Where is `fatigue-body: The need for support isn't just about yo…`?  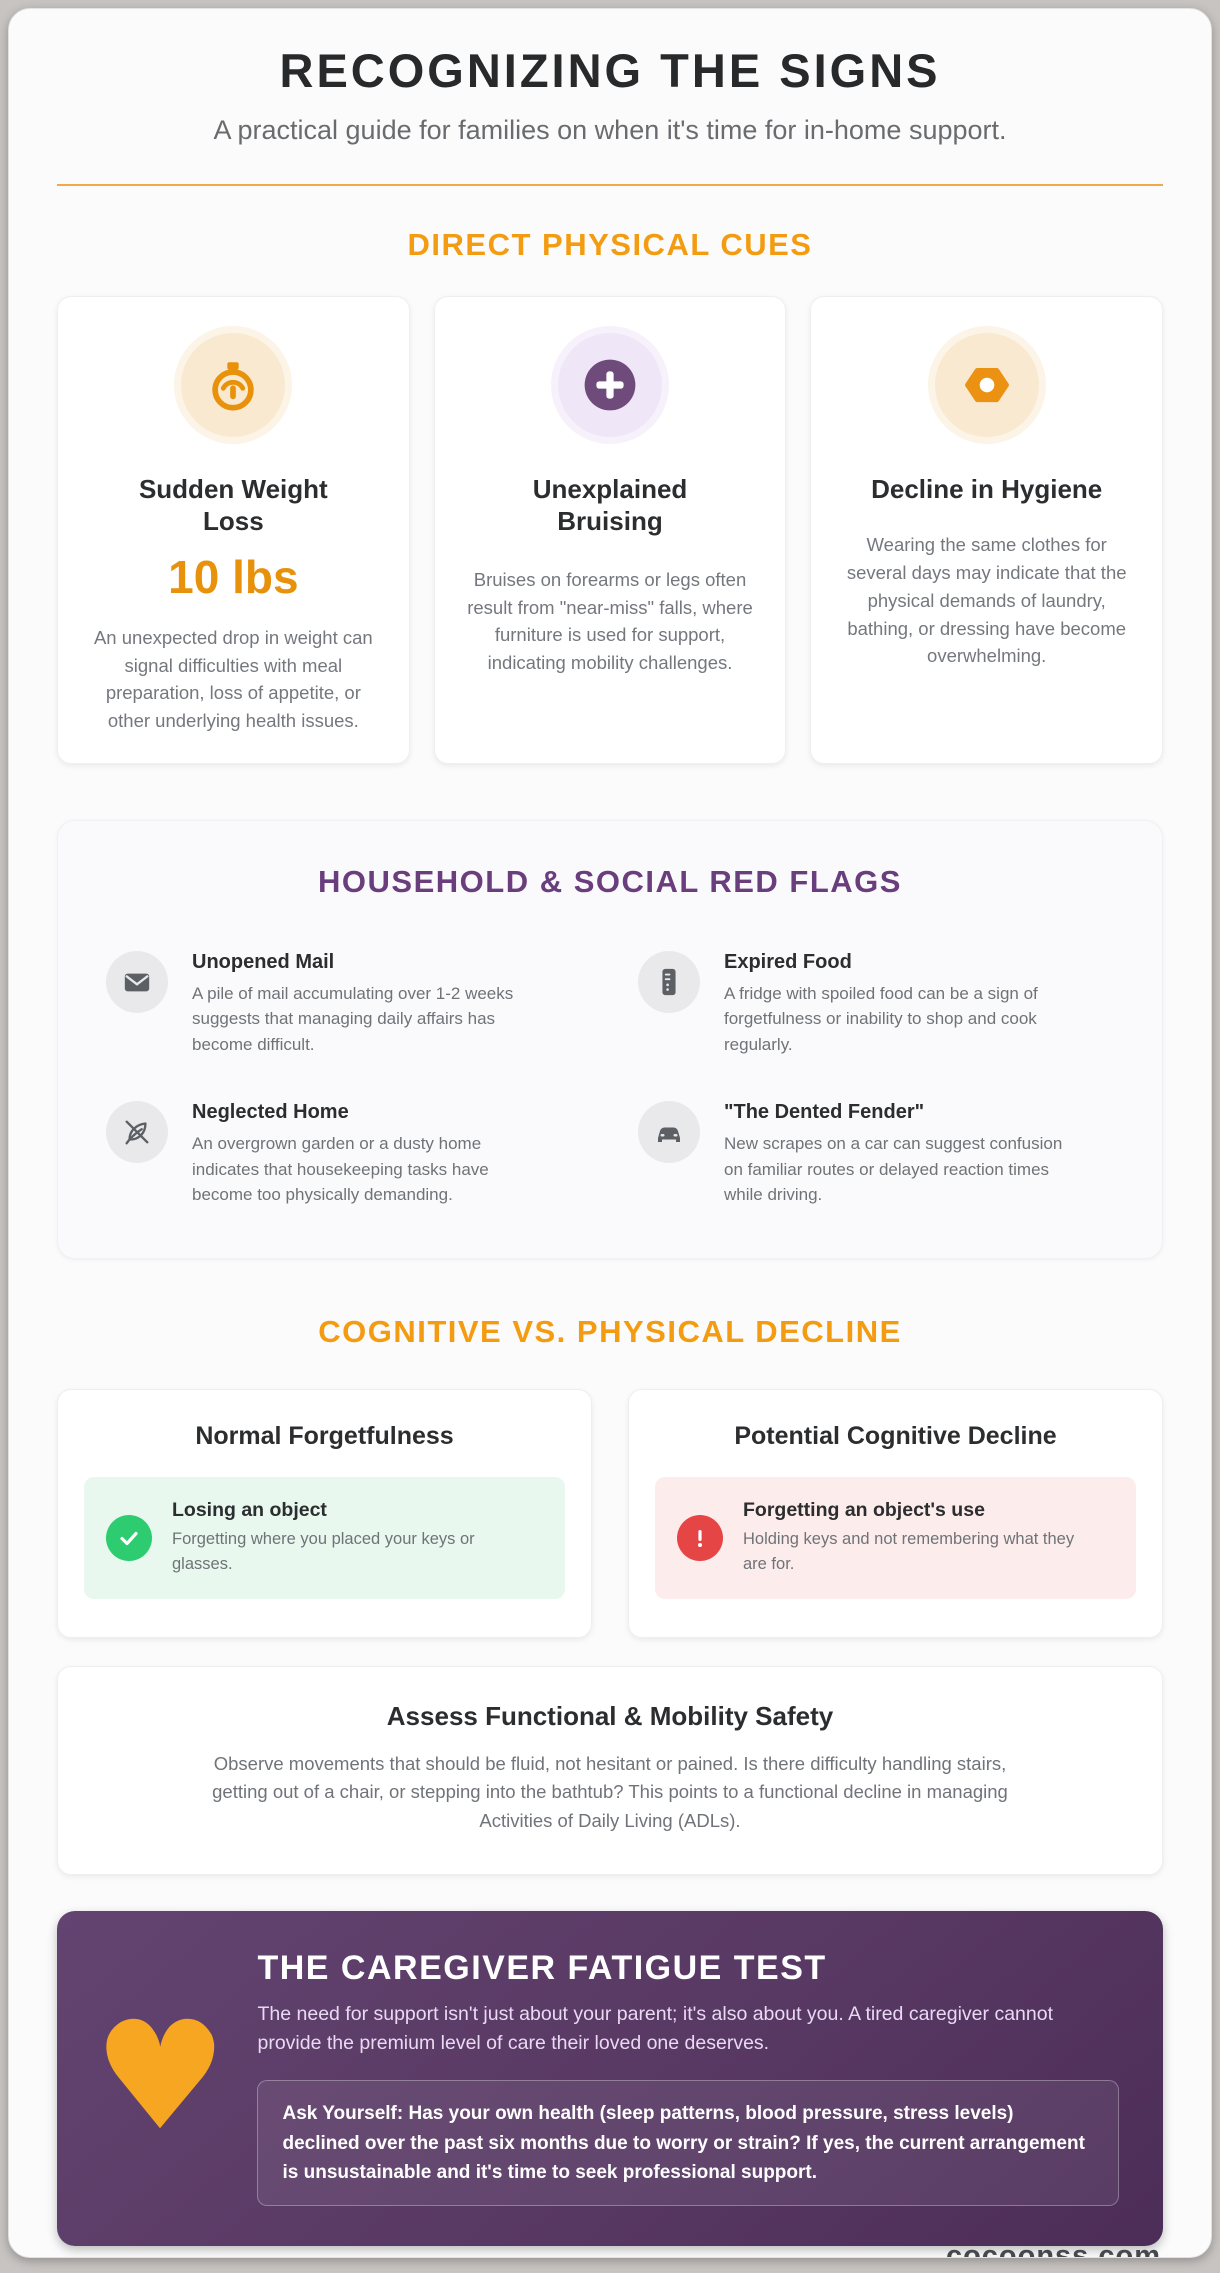 fatigue-body: The need for support isn't just about yo… is located at coordinates (655, 2028).